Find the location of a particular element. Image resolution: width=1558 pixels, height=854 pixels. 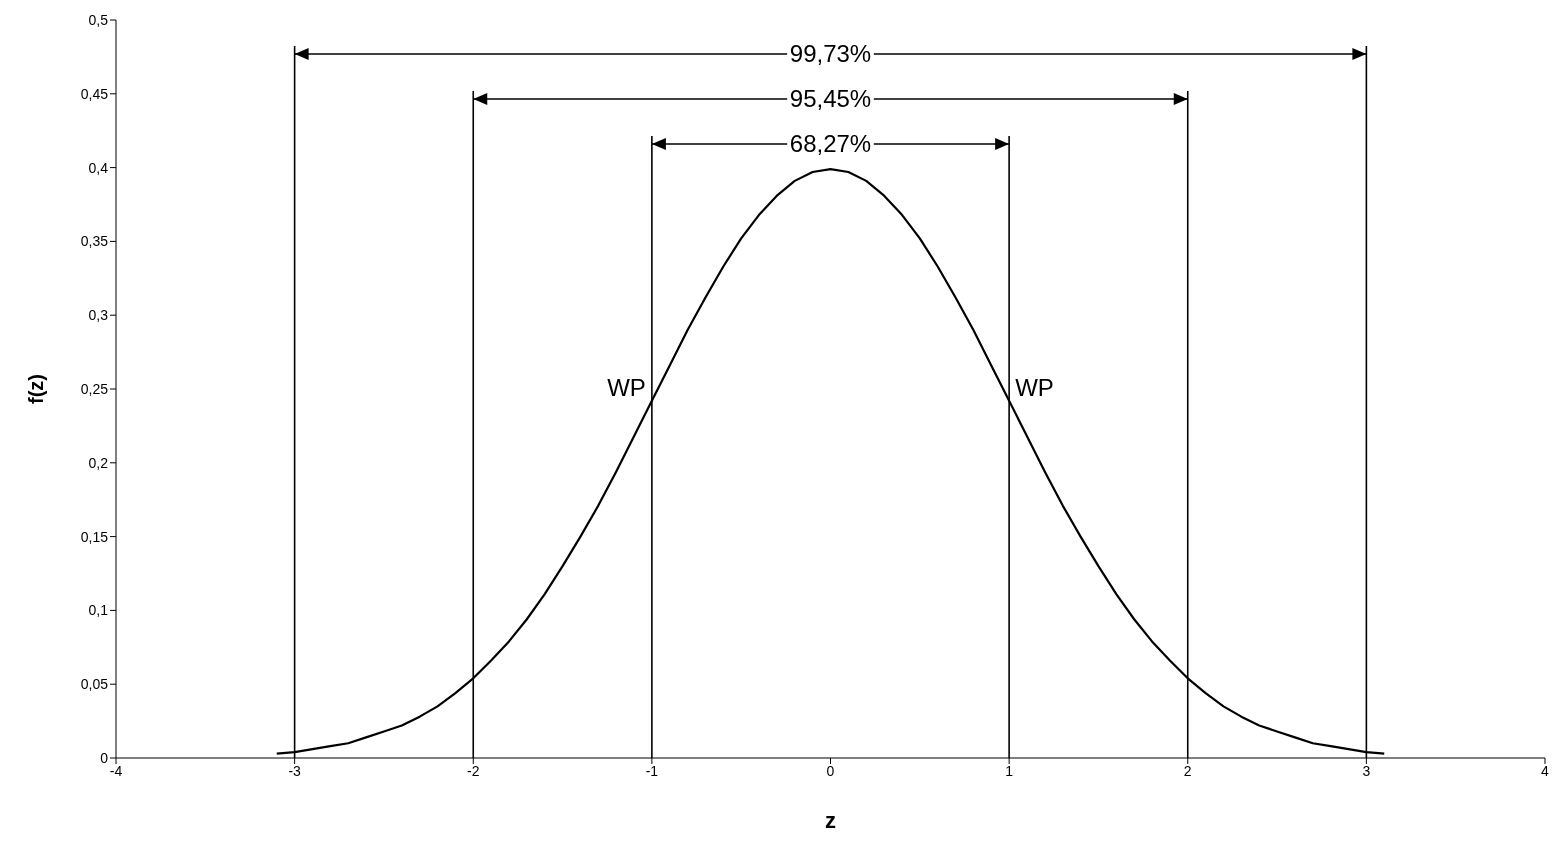

x-tick-label: 2 is located at coordinates (1187, 770).